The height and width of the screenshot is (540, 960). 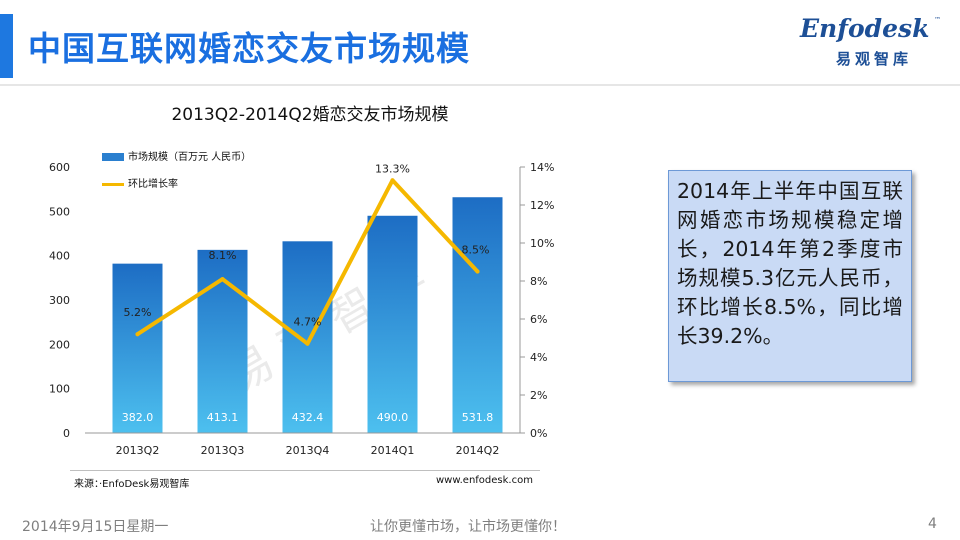 I want to click on bar-value-label: 382.0, so click(x=138, y=417).